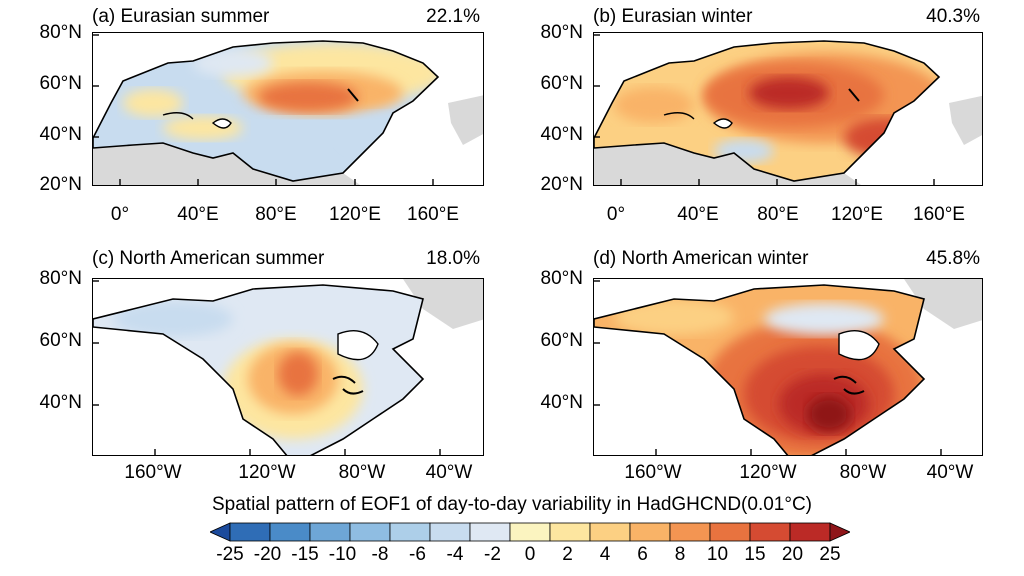 The width and height of the screenshot is (1024, 576). I want to click on map-a, so click(288, 109).